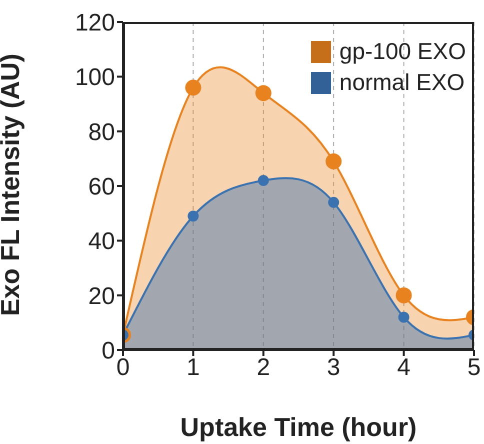 Image resolution: width=484 pixels, height=444 pixels. I want to click on x-tick-label: 5, so click(474, 368).